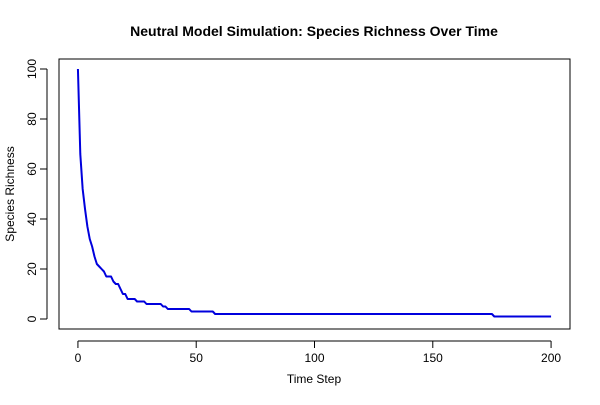  Describe the element at coordinates (433, 358) in the screenshot. I see `x-tick-label: 150` at that location.